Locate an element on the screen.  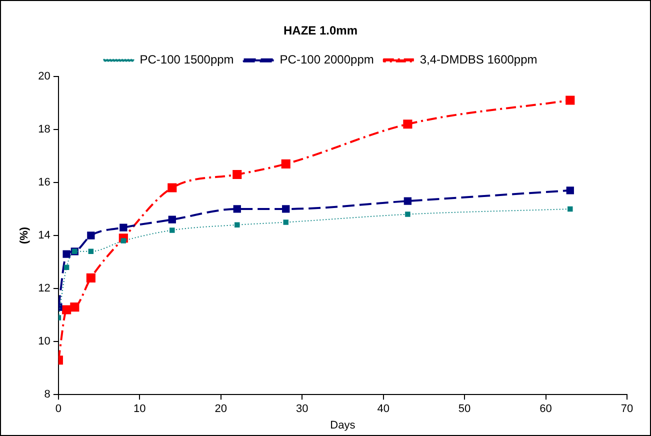
x-tick-label: 60 is located at coordinates (546, 409).